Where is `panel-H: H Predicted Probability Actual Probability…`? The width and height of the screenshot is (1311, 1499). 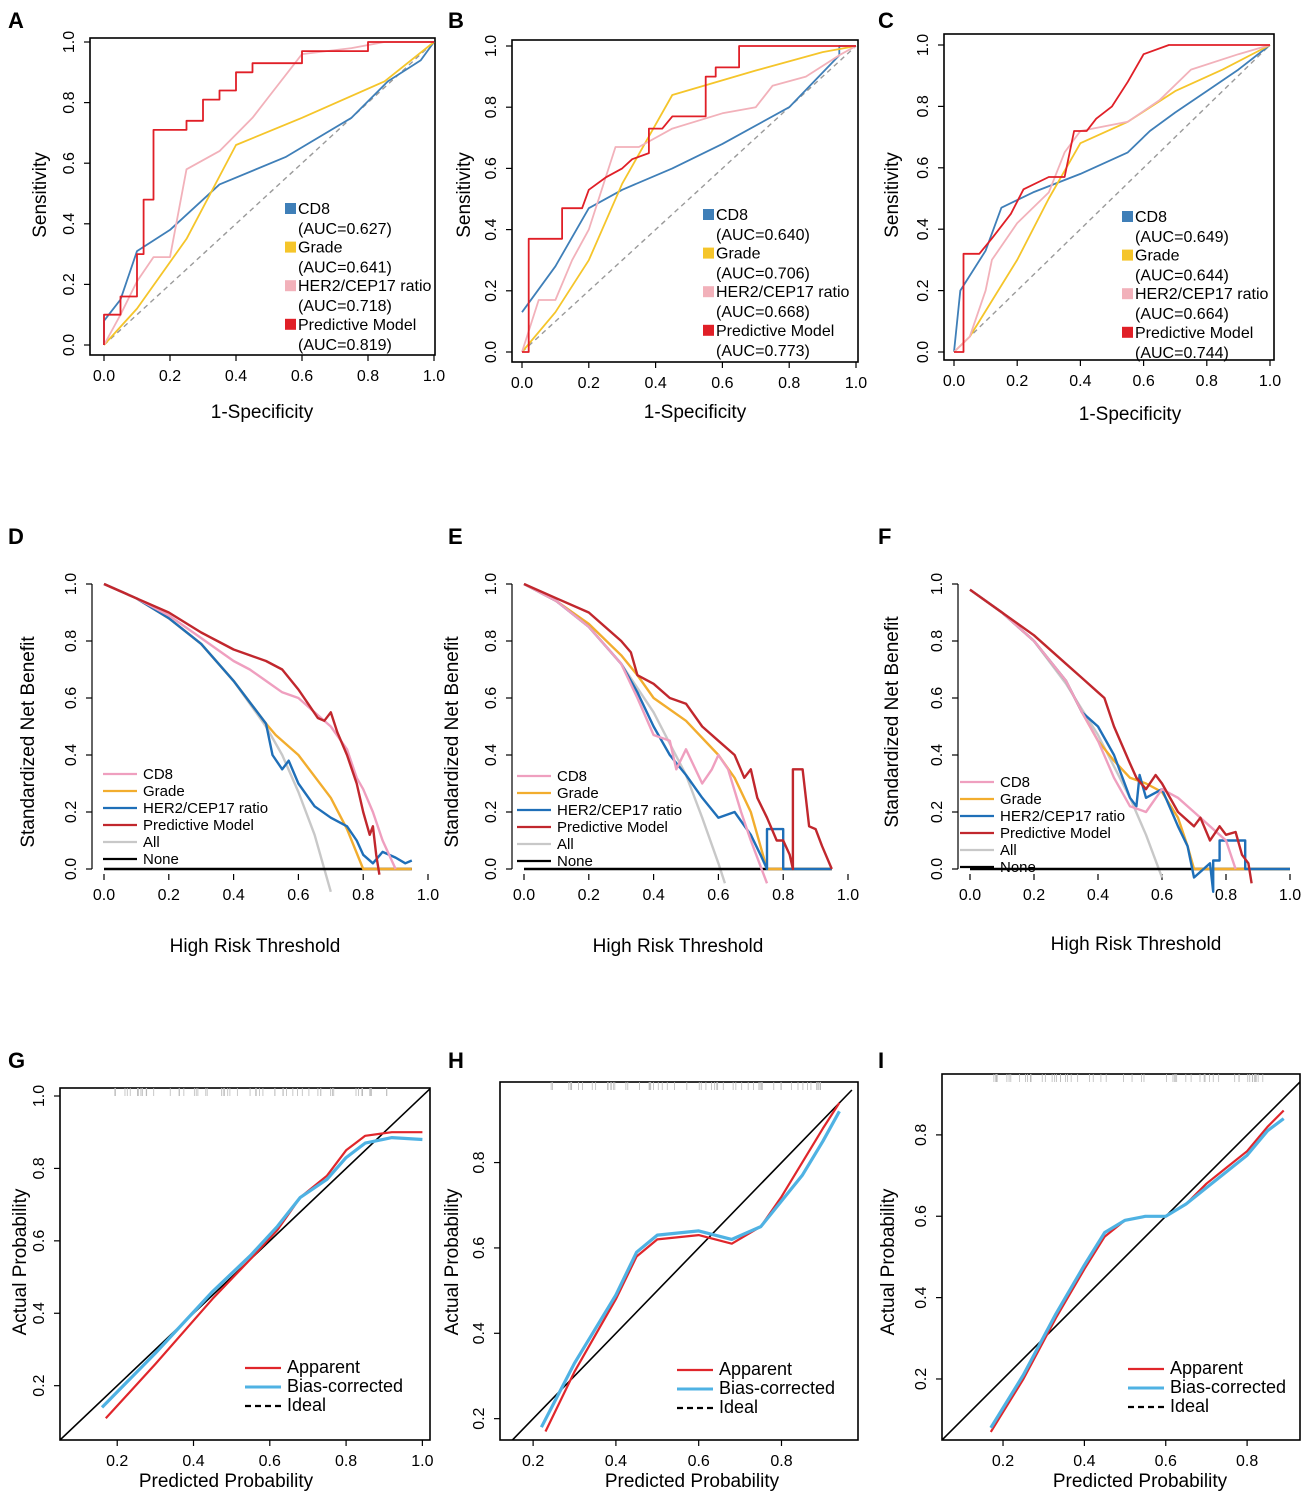
panel-H: H Predicted Probability Actual Probability… is located at coordinates (650, 1270).